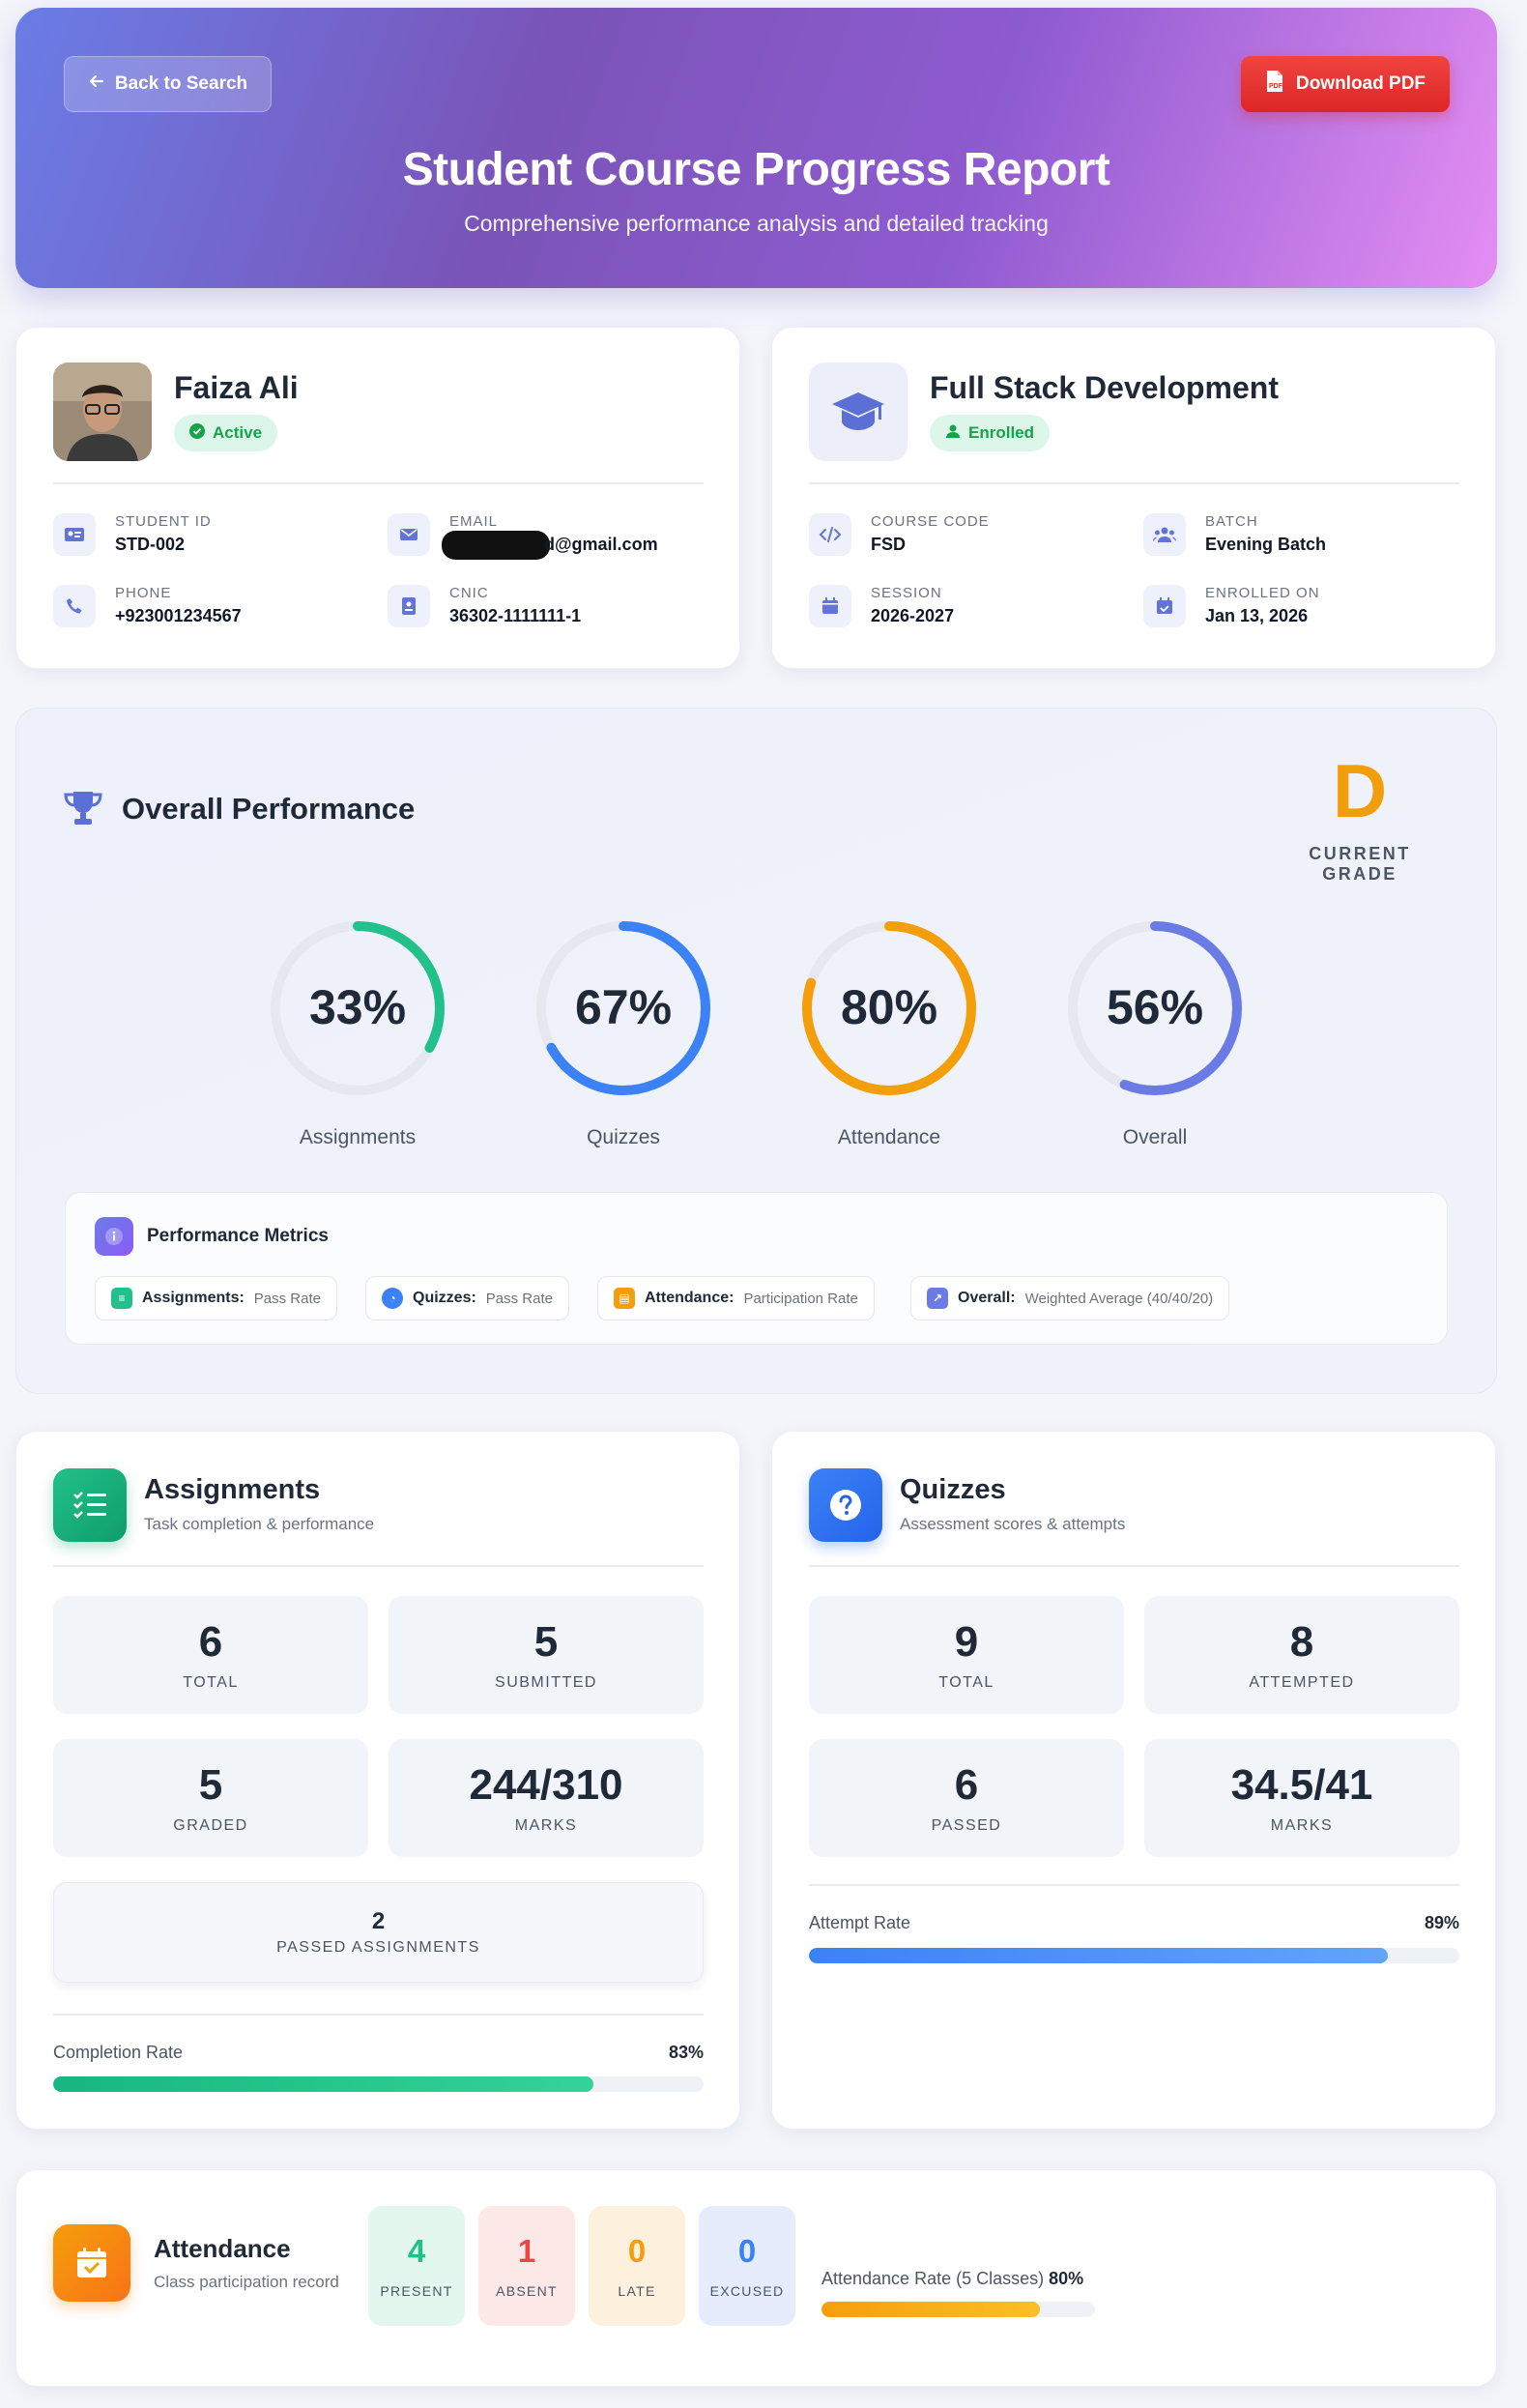 The width and height of the screenshot is (1527, 2408). Describe the element at coordinates (260, 1524) in the screenshot. I see `section-subtitle: Task completion & performance` at that location.